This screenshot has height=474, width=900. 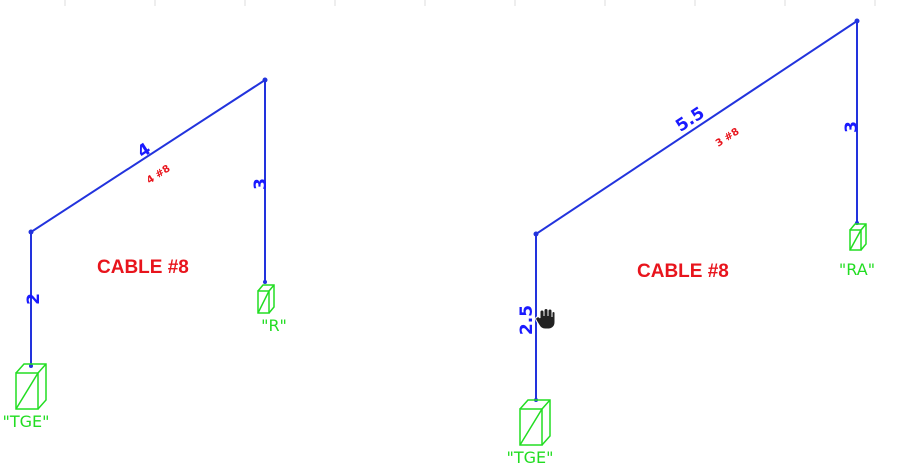 I want to click on right-diagonal-dimension: 5.5, so click(x=690, y=119).